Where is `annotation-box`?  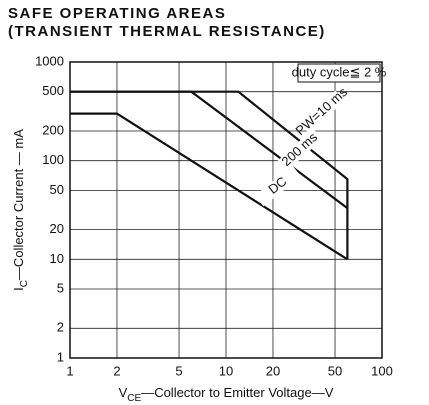
annotation-box is located at coordinates (339, 73).